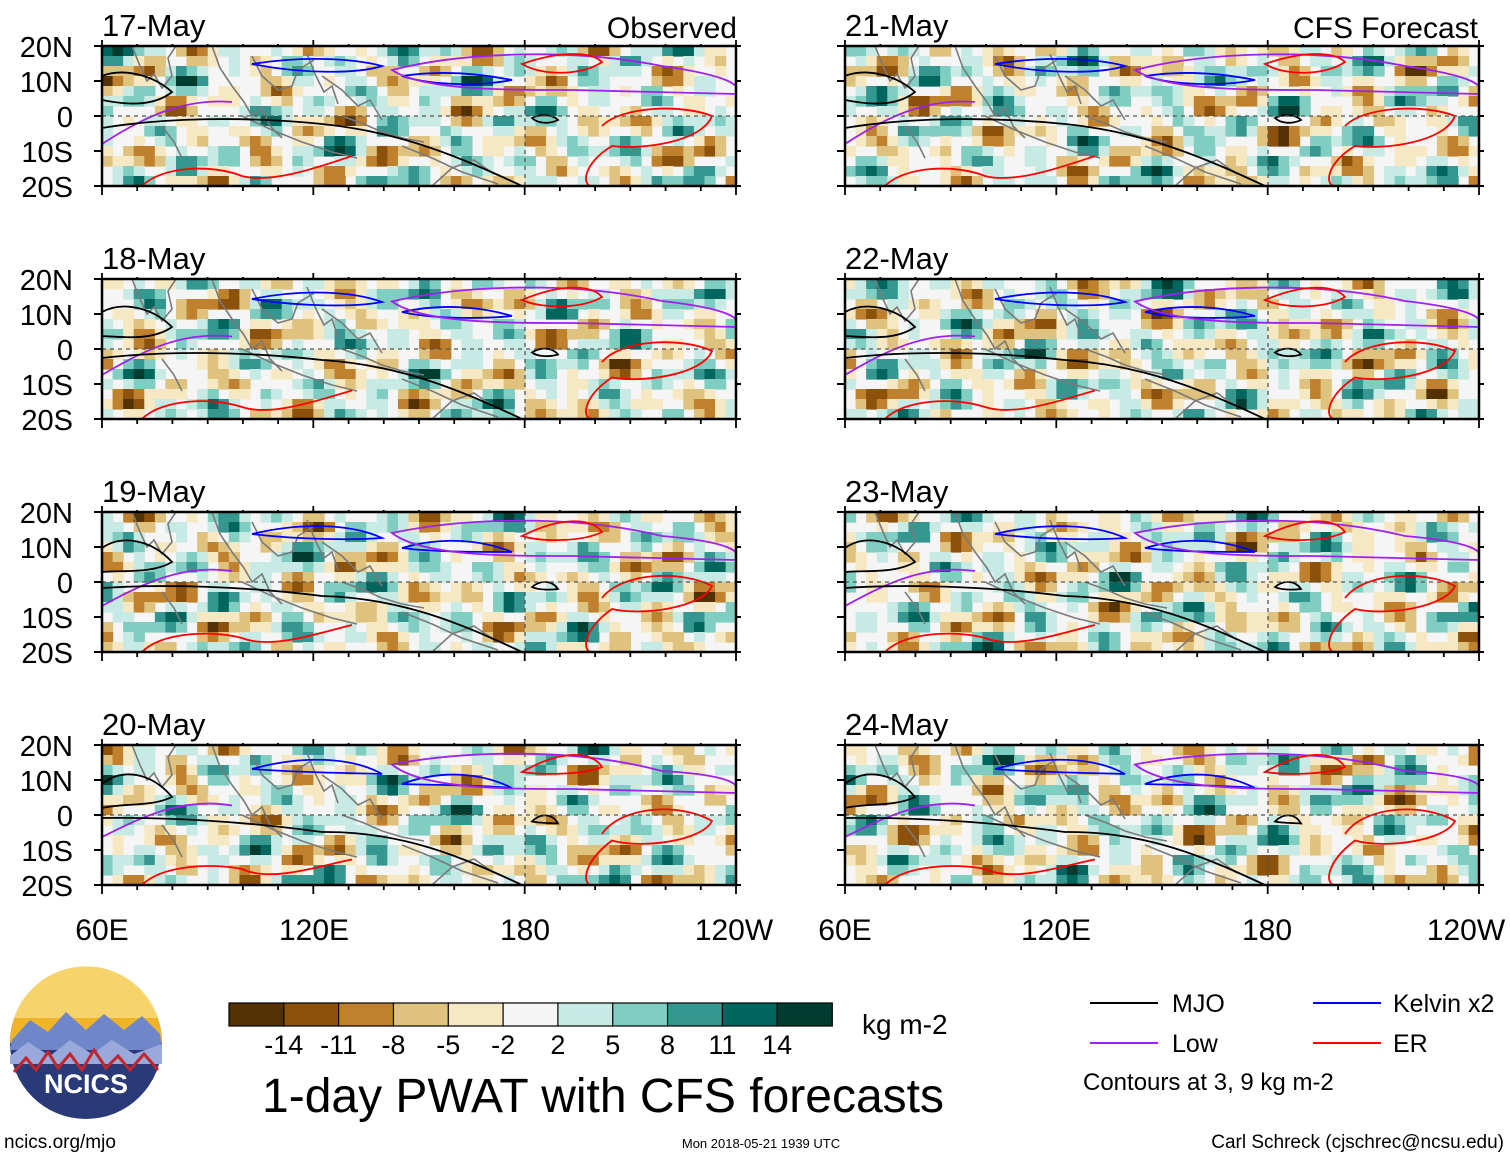 Image resolution: width=1510 pixels, height=1158 pixels. Describe the element at coordinates (1466, 930) in the screenshot. I see `lon-label: 120W` at that location.